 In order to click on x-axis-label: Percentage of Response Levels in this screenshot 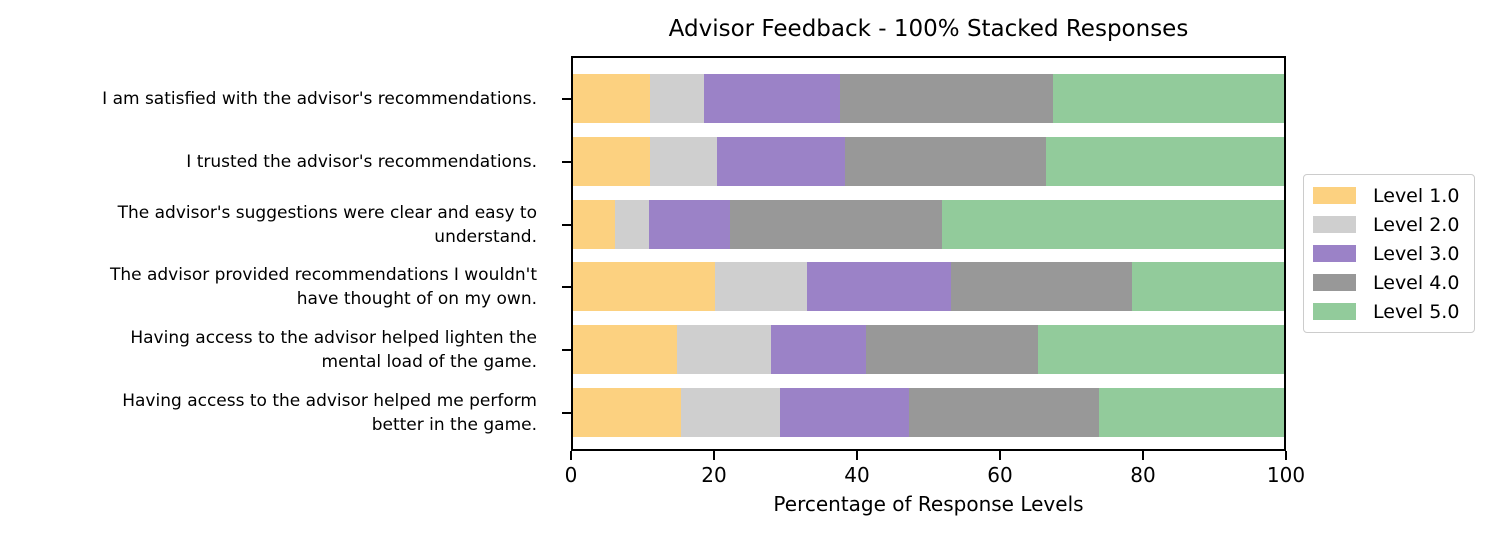, I will do `click(928, 504)`.